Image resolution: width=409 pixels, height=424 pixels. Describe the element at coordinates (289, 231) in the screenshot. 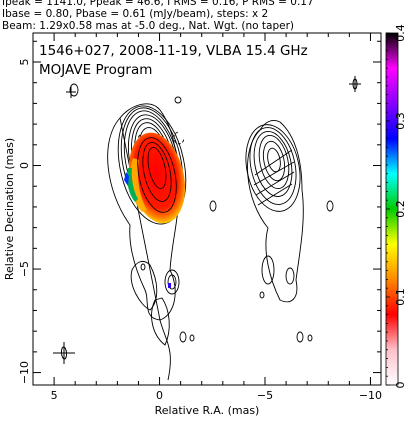

I see `polarization-contours` at that location.